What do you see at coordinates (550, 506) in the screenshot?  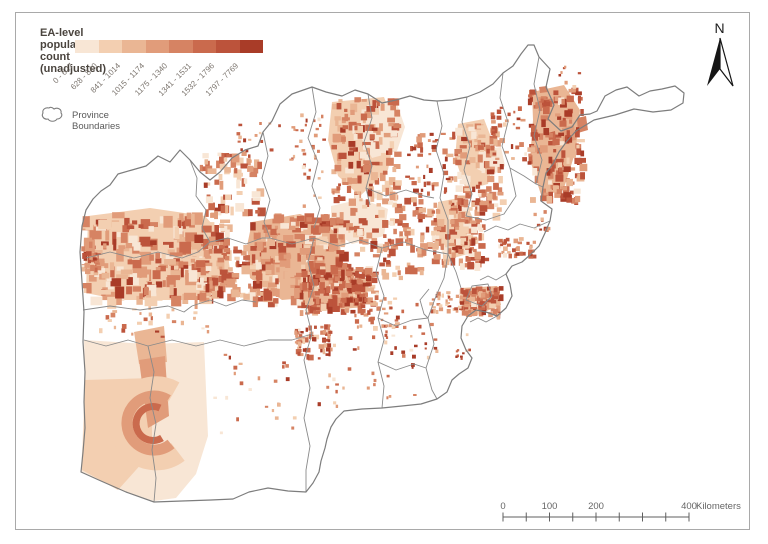 I see `scale-bar-label: 100` at bounding box center [550, 506].